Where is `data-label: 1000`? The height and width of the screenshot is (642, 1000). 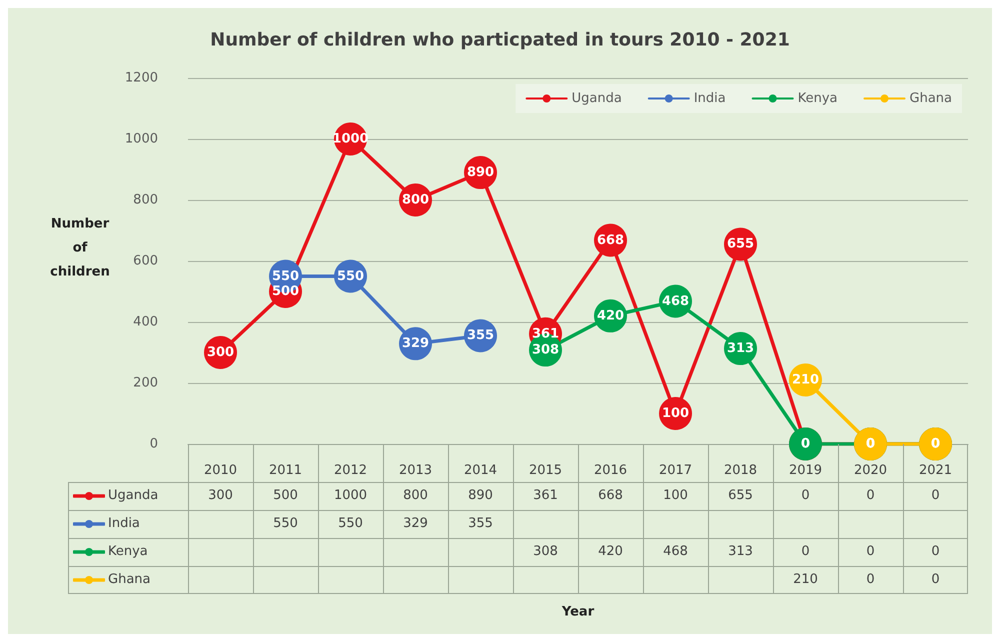 data-label: 1000 is located at coordinates (350, 496).